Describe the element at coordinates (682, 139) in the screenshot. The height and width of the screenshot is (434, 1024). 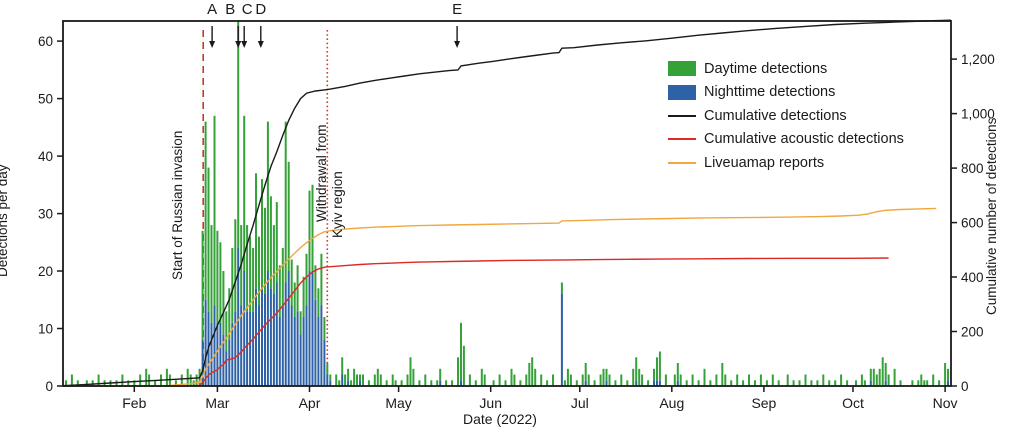
I see `legend-line-marker` at that location.